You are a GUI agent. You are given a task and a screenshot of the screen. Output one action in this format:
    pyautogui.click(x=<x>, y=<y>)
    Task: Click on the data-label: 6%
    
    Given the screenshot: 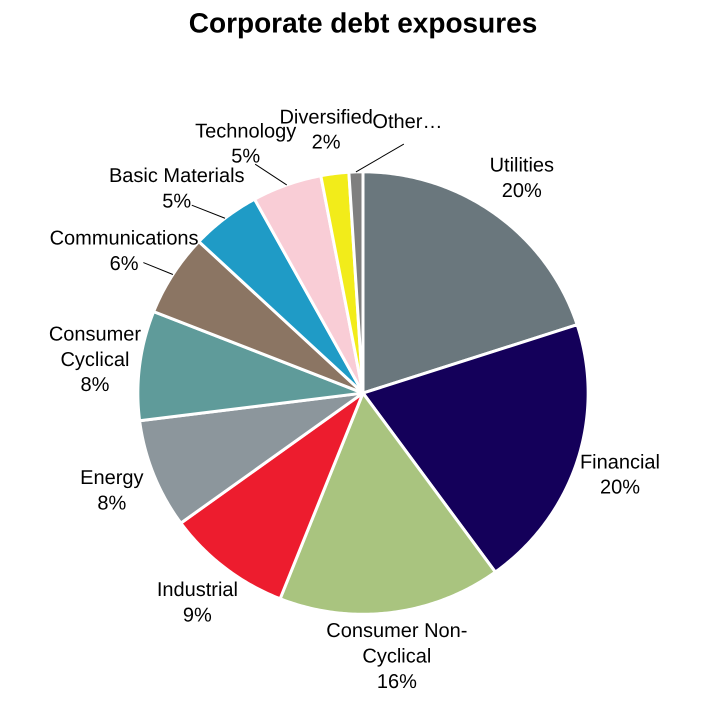 What is the action you would take?
    pyautogui.click(x=124, y=263)
    